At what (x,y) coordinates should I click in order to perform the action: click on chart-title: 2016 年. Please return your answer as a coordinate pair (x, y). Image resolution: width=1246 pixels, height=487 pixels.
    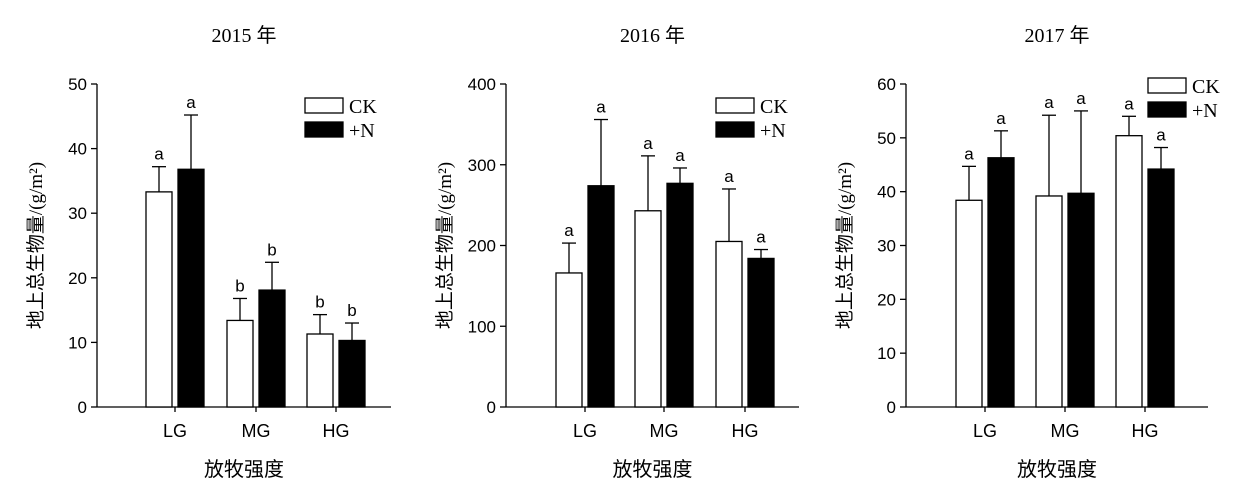
    Looking at the image, I should click on (652, 35).